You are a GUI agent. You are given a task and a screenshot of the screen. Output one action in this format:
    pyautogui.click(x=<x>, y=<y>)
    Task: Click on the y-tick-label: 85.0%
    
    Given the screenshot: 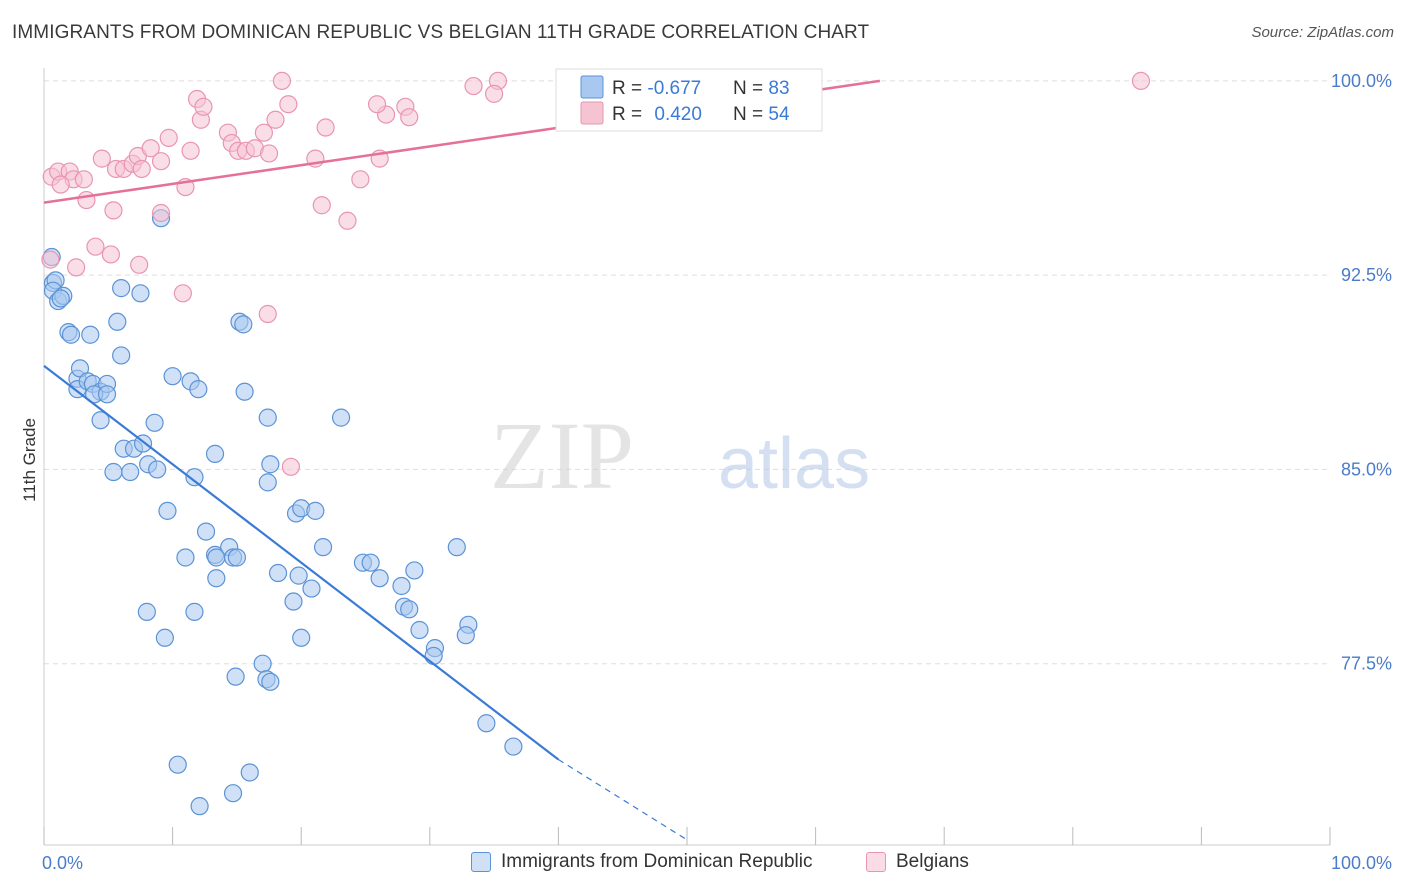 What is the action you would take?
    pyautogui.click(x=1366, y=469)
    